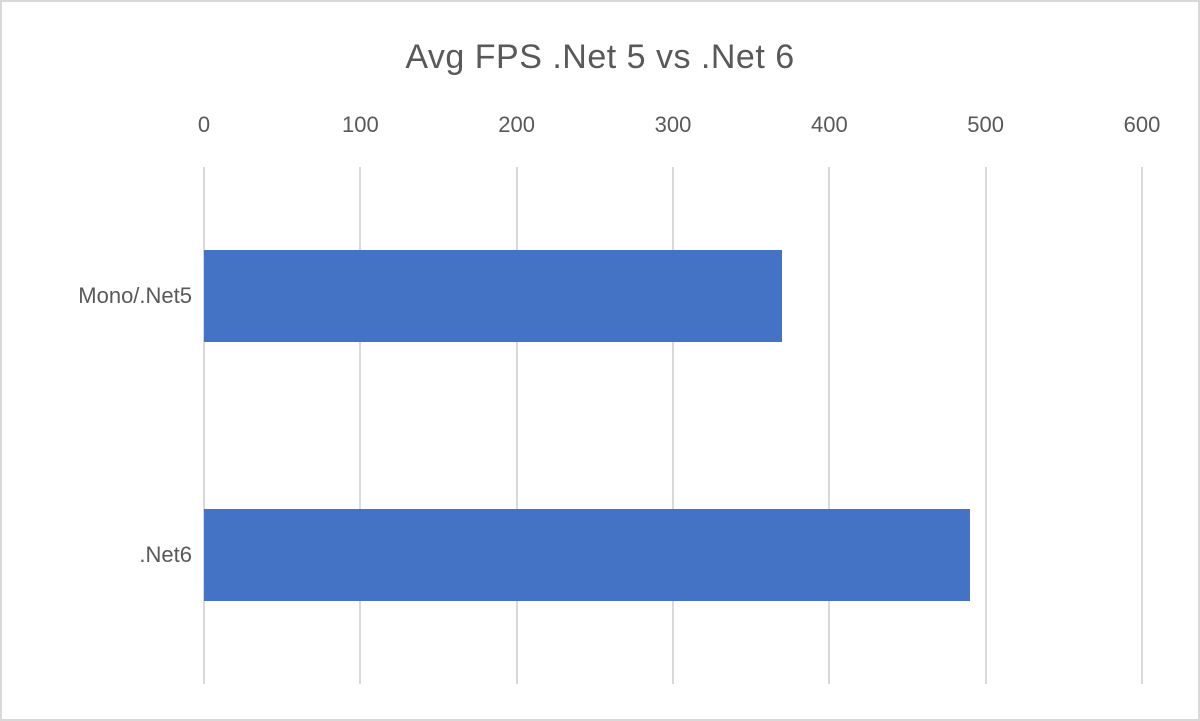  What do you see at coordinates (829, 124) in the screenshot?
I see `x-tick-label: 400` at bounding box center [829, 124].